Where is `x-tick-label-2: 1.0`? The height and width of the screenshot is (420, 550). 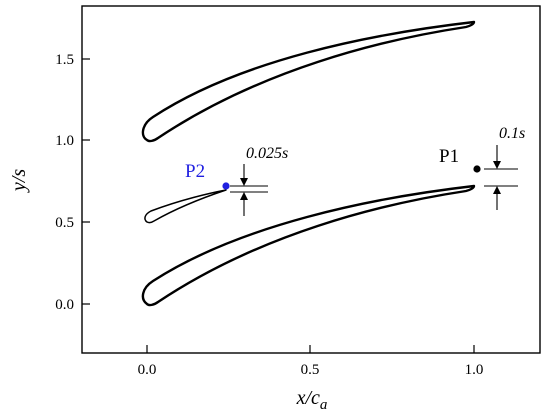
x-tick-label-2: 1.0 is located at coordinates (474, 370).